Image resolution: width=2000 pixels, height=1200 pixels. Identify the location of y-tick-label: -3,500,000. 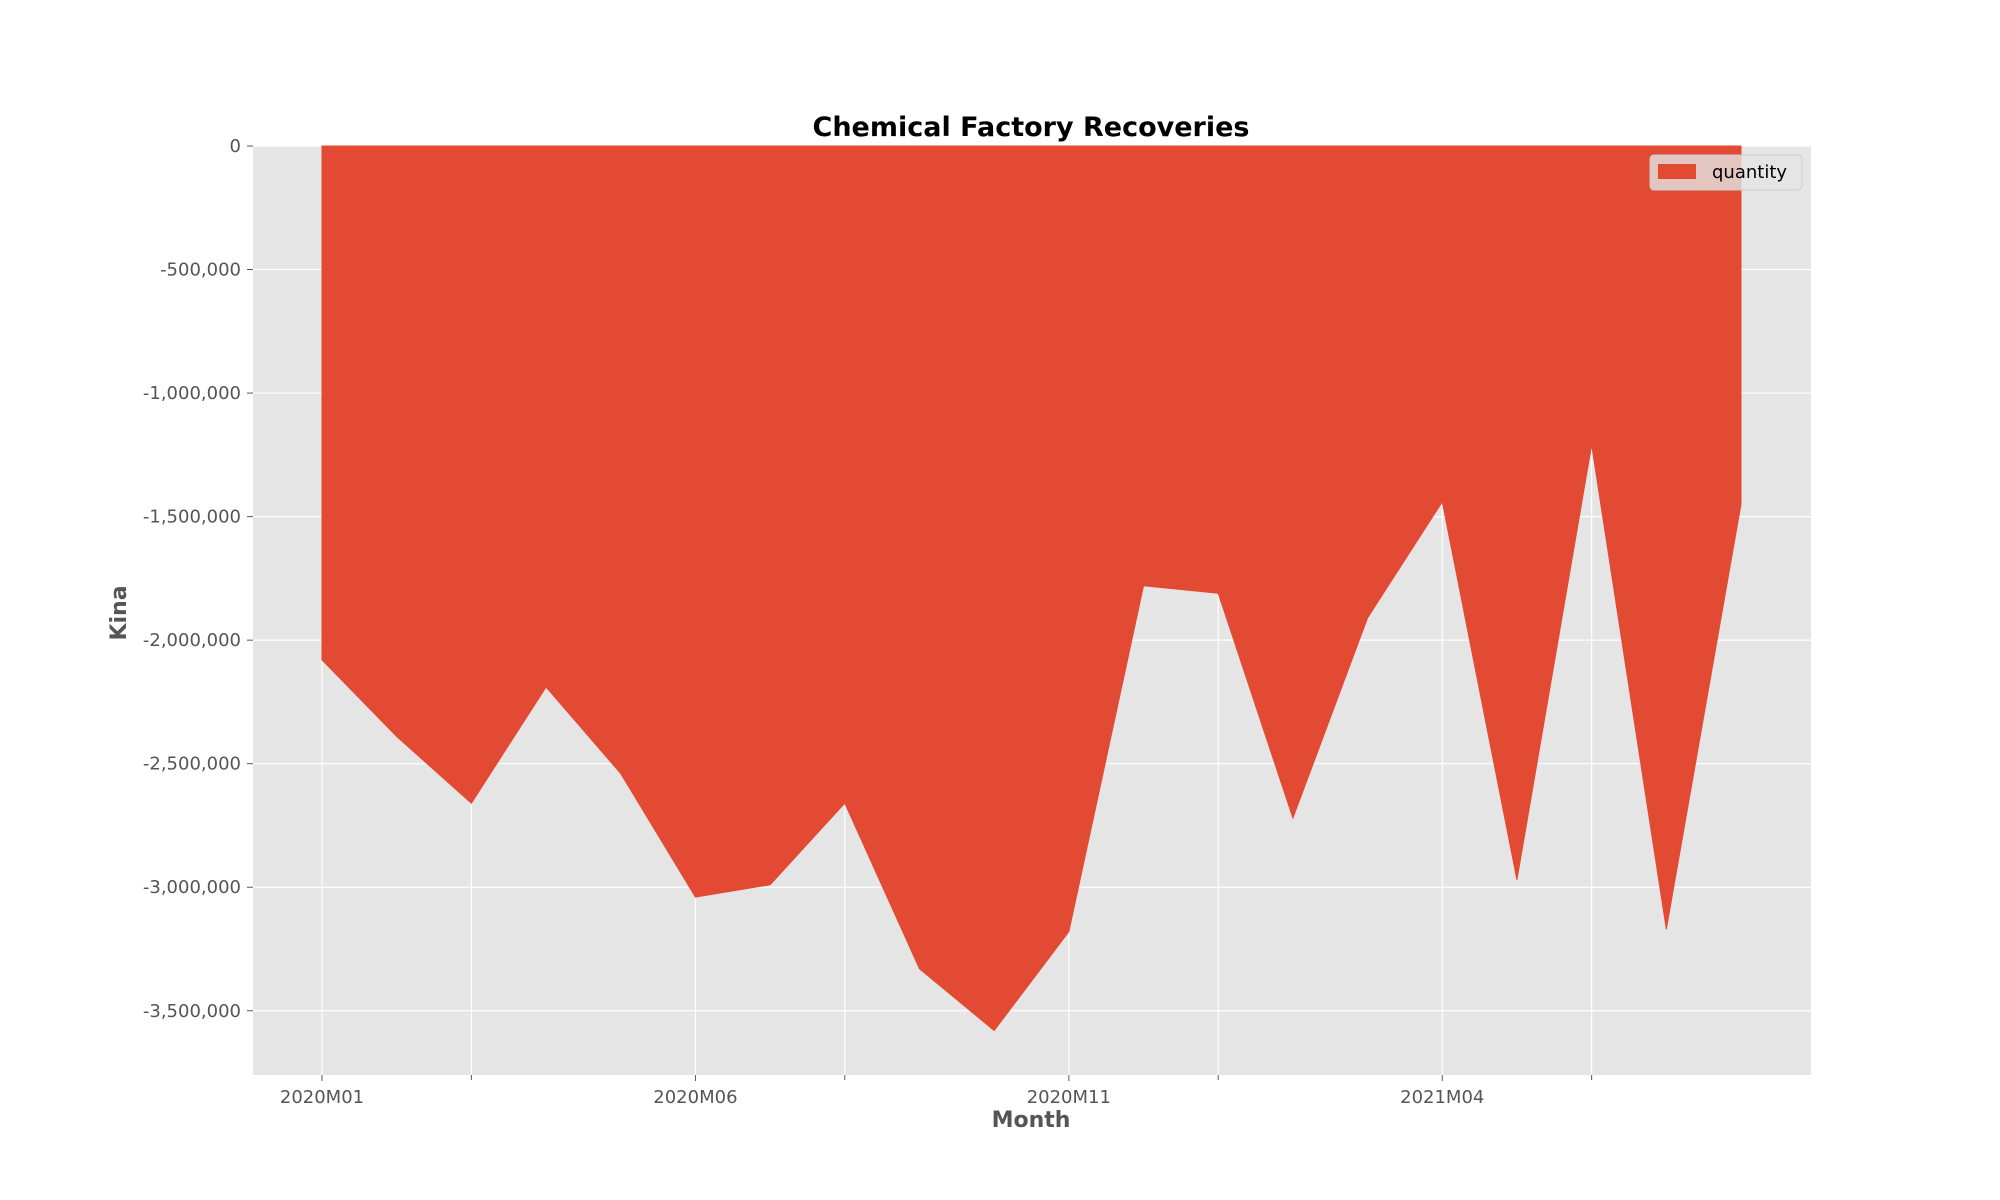
(192, 1011).